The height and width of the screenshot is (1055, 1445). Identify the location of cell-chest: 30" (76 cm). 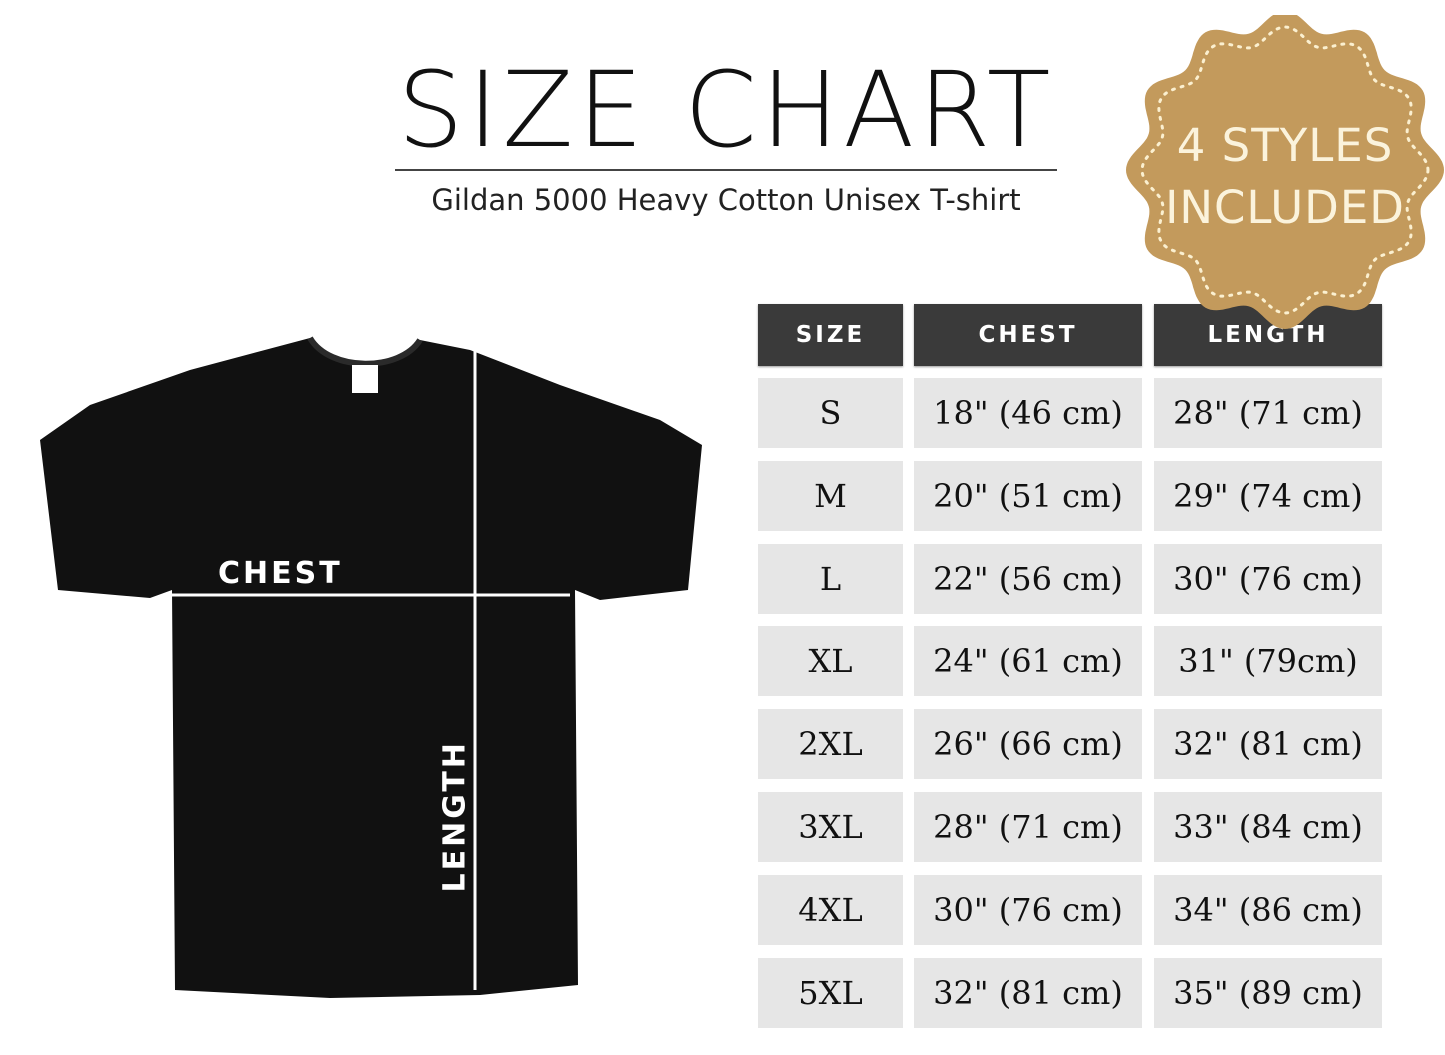
(1028, 909).